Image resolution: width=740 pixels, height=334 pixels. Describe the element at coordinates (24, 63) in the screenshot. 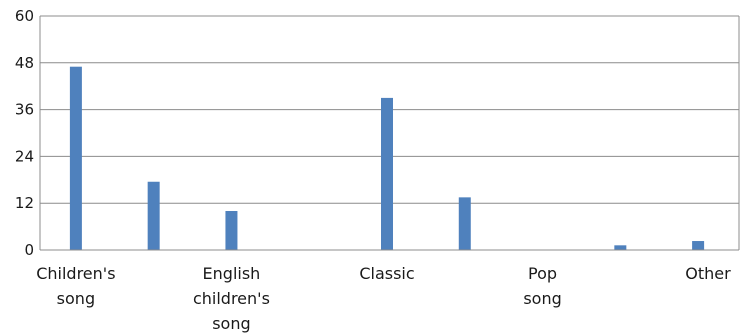

I see `y-tick-label: 48` at that location.